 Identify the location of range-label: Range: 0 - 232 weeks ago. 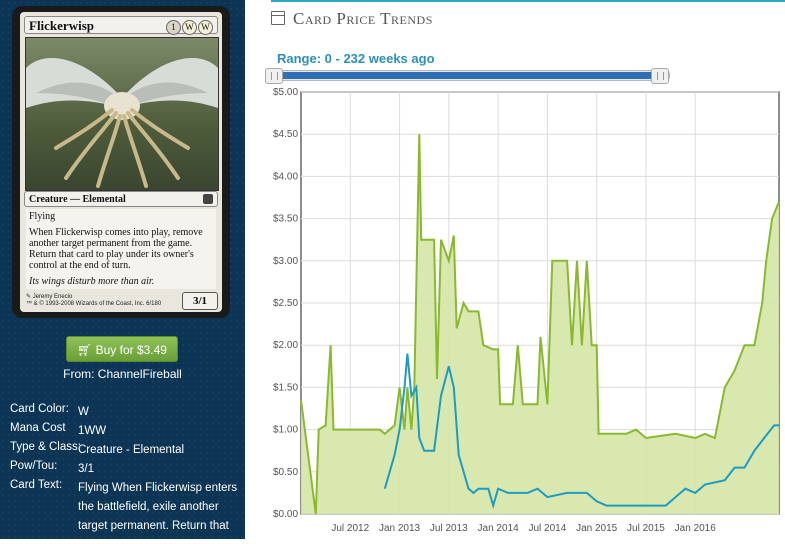
(356, 58).